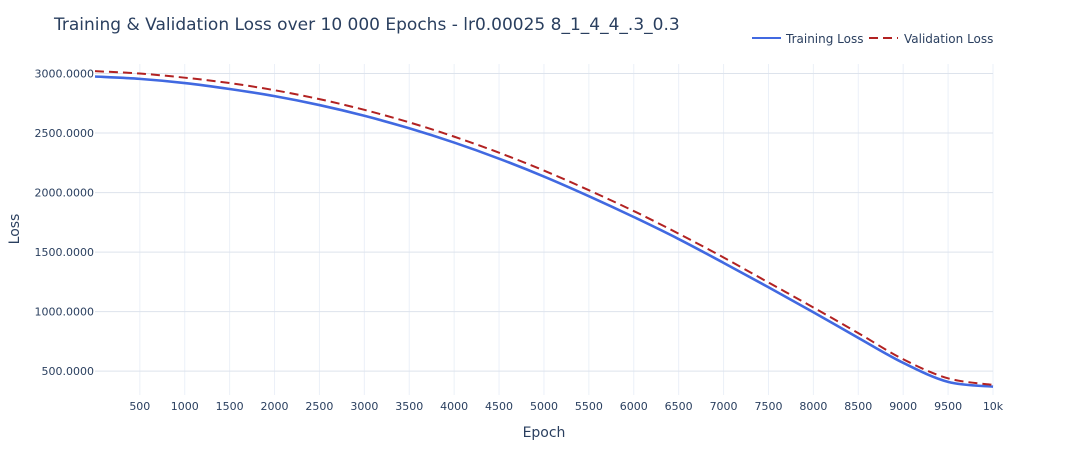  What do you see at coordinates (409, 406) in the screenshot?
I see `x-tick-label: 3500` at bounding box center [409, 406].